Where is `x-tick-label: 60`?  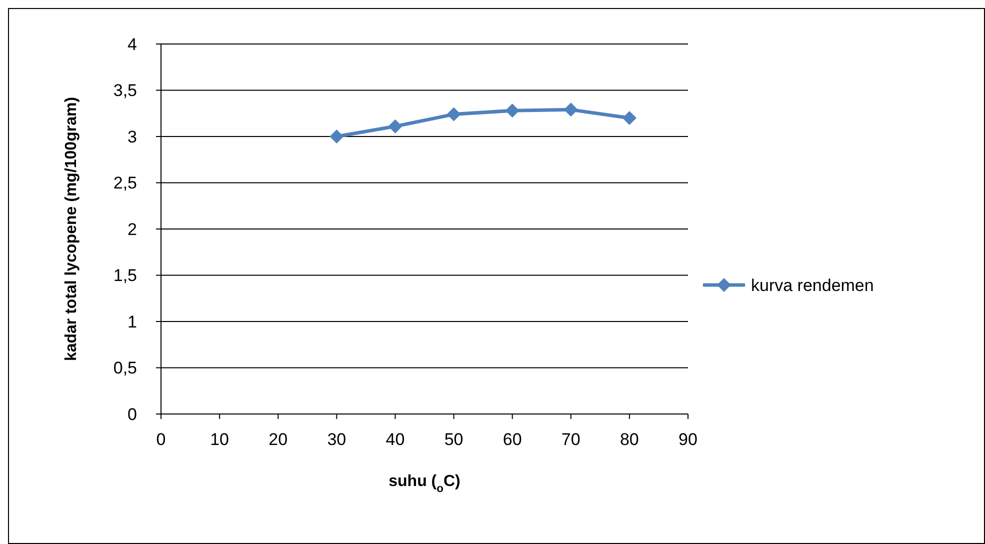 x-tick-label: 60 is located at coordinates (512, 439).